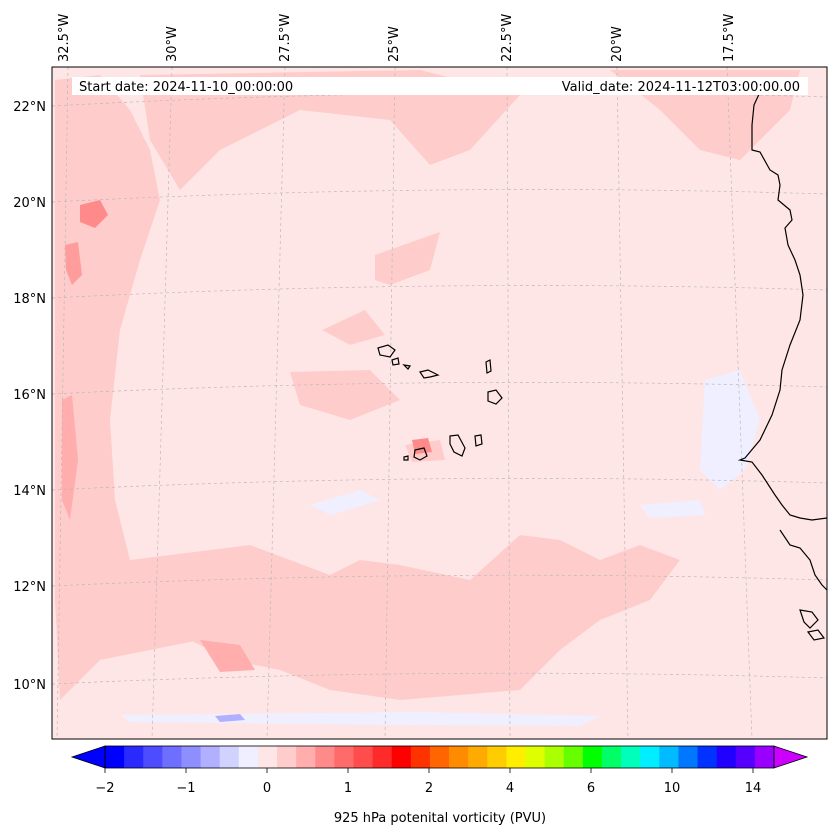 The image size is (837, 836). Describe the element at coordinates (185, 788) in the screenshot. I see `colorbar-tick-label: −1` at that location.